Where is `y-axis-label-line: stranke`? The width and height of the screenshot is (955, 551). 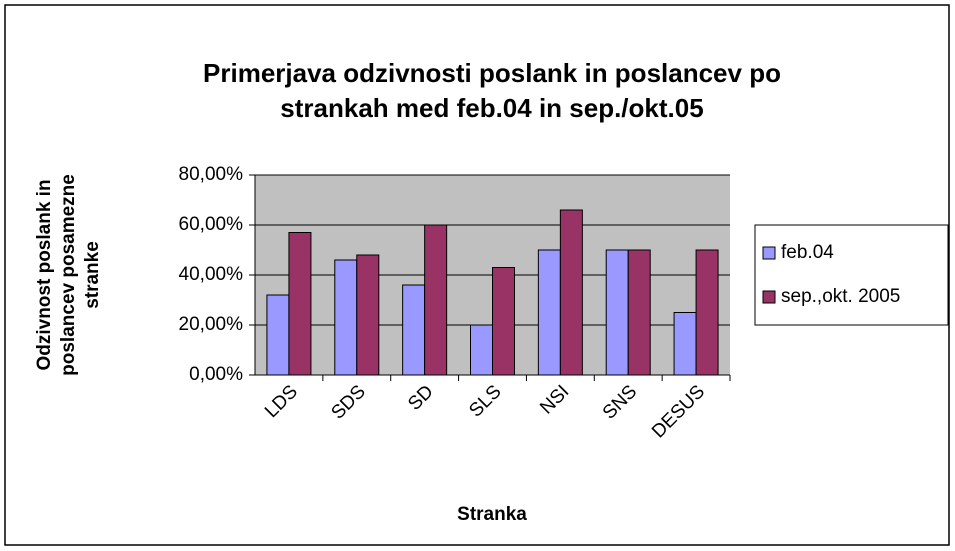
y-axis-label-line: stranke is located at coordinates (92, 275).